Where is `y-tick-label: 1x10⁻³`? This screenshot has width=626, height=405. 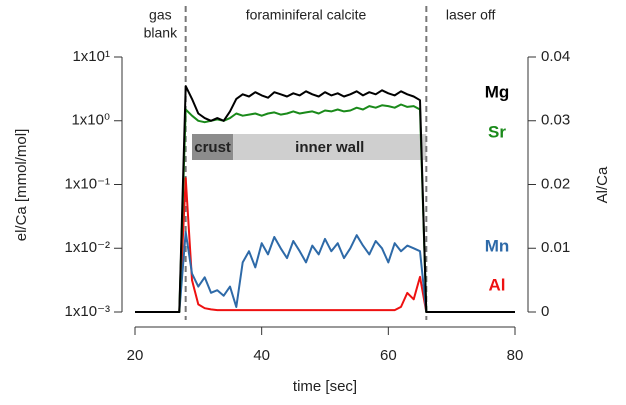 y-tick-label: 1x10⁻³ is located at coordinates (87, 311).